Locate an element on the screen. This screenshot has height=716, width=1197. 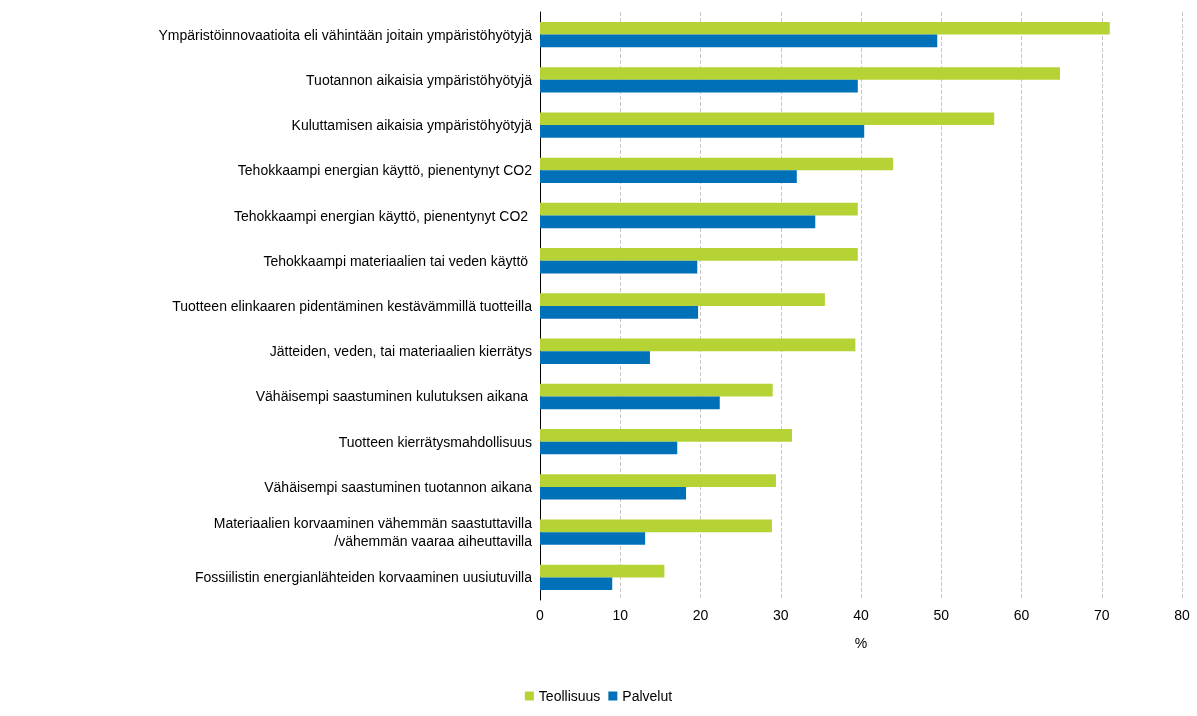
y-tick-label: Ympäristöinnovaatioita eli vähintään joitain ympäristöhyötyjä is located at coordinates (345, 34).